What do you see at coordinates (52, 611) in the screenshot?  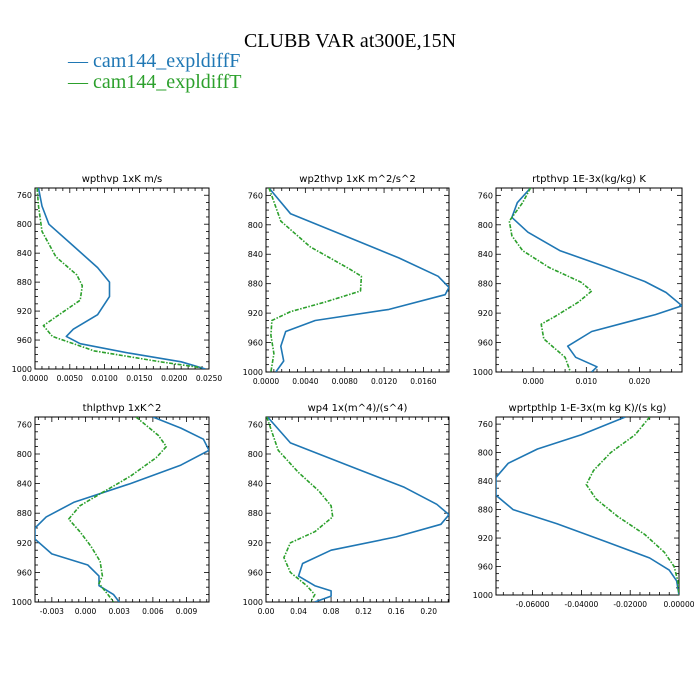 I see `x-tick-label: -0.003` at bounding box center [52, 611].